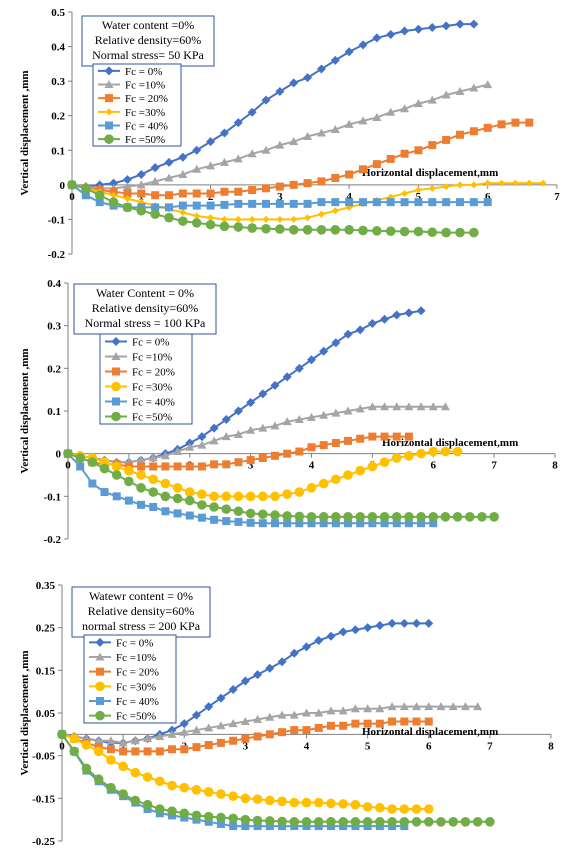 The width and height of the screenshot is (570, 861). I want to click on annotation-text: Relative density=60%, so click(141, 611).